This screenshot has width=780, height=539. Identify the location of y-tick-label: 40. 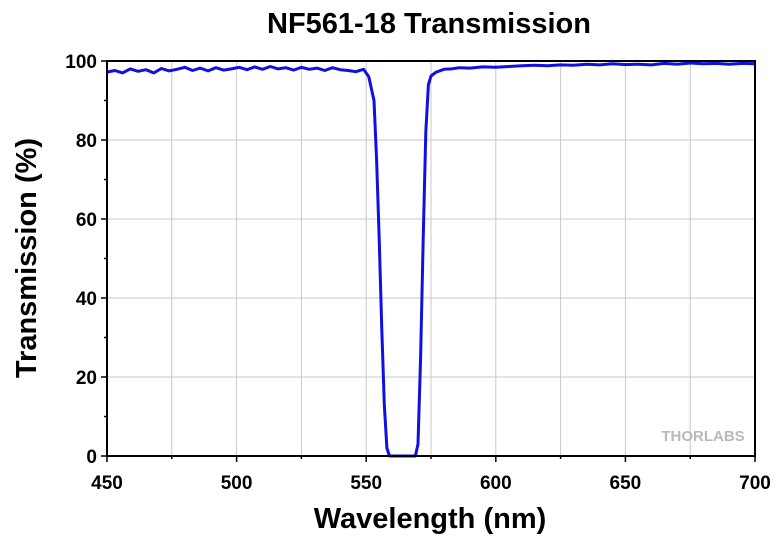
(86, 299).